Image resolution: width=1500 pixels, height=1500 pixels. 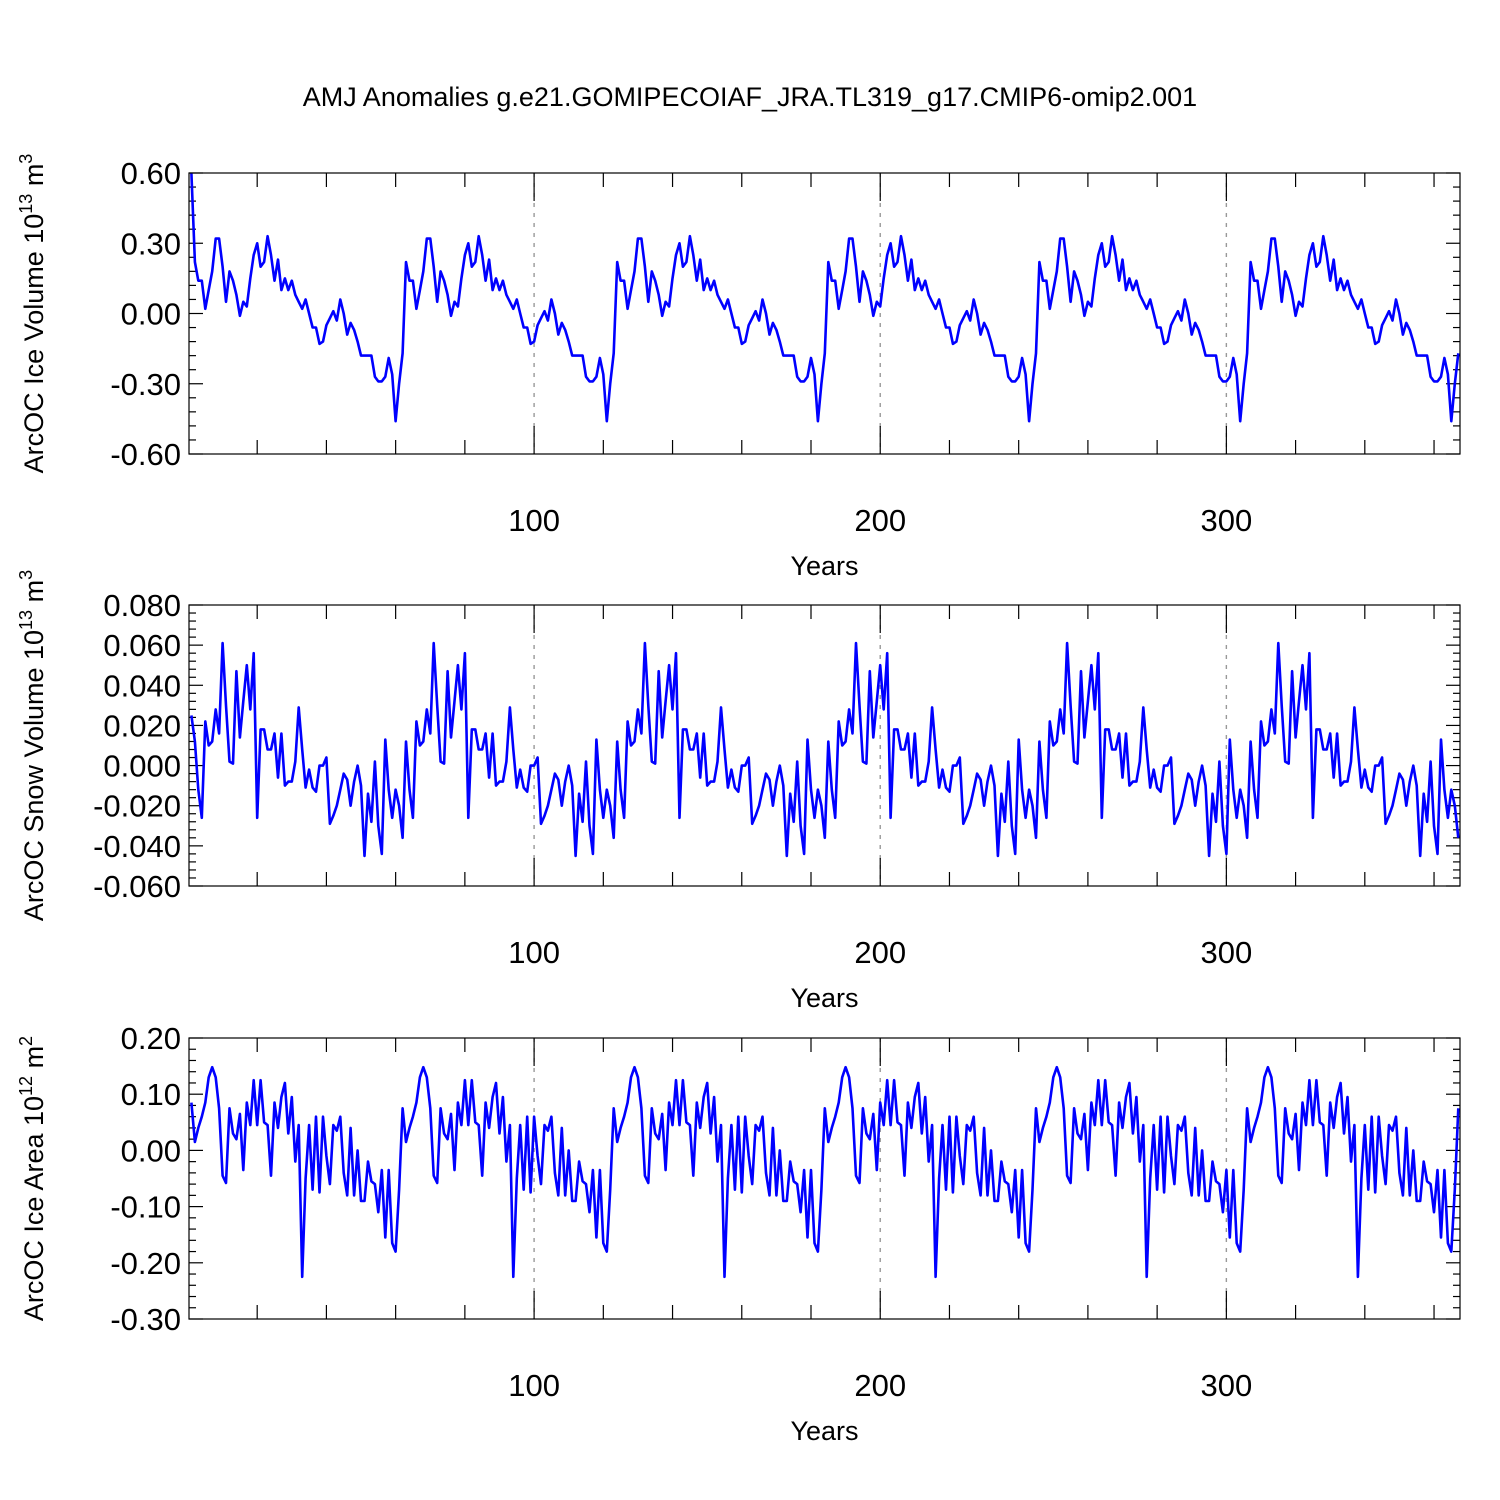 What do you see at coordinates (825, 1172) in the screenshot?
I see `series-line-ice-area` at bounding box center [825, 1172].